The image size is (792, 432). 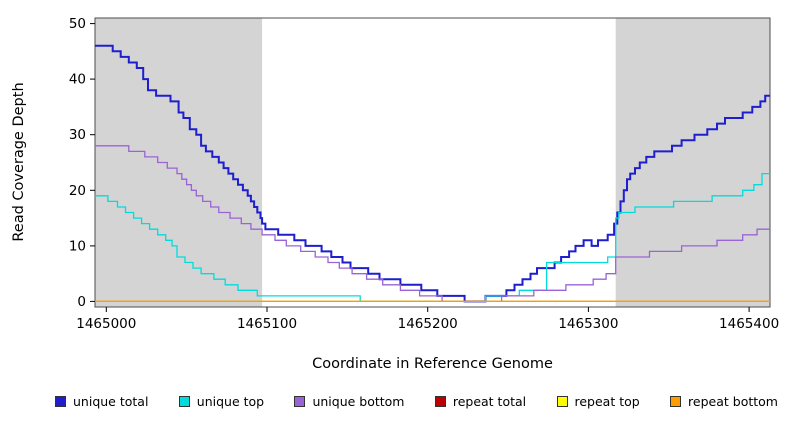 I want to click on x-axis-title: Coordinate in Reference Genome, so click(x=432, y=364).